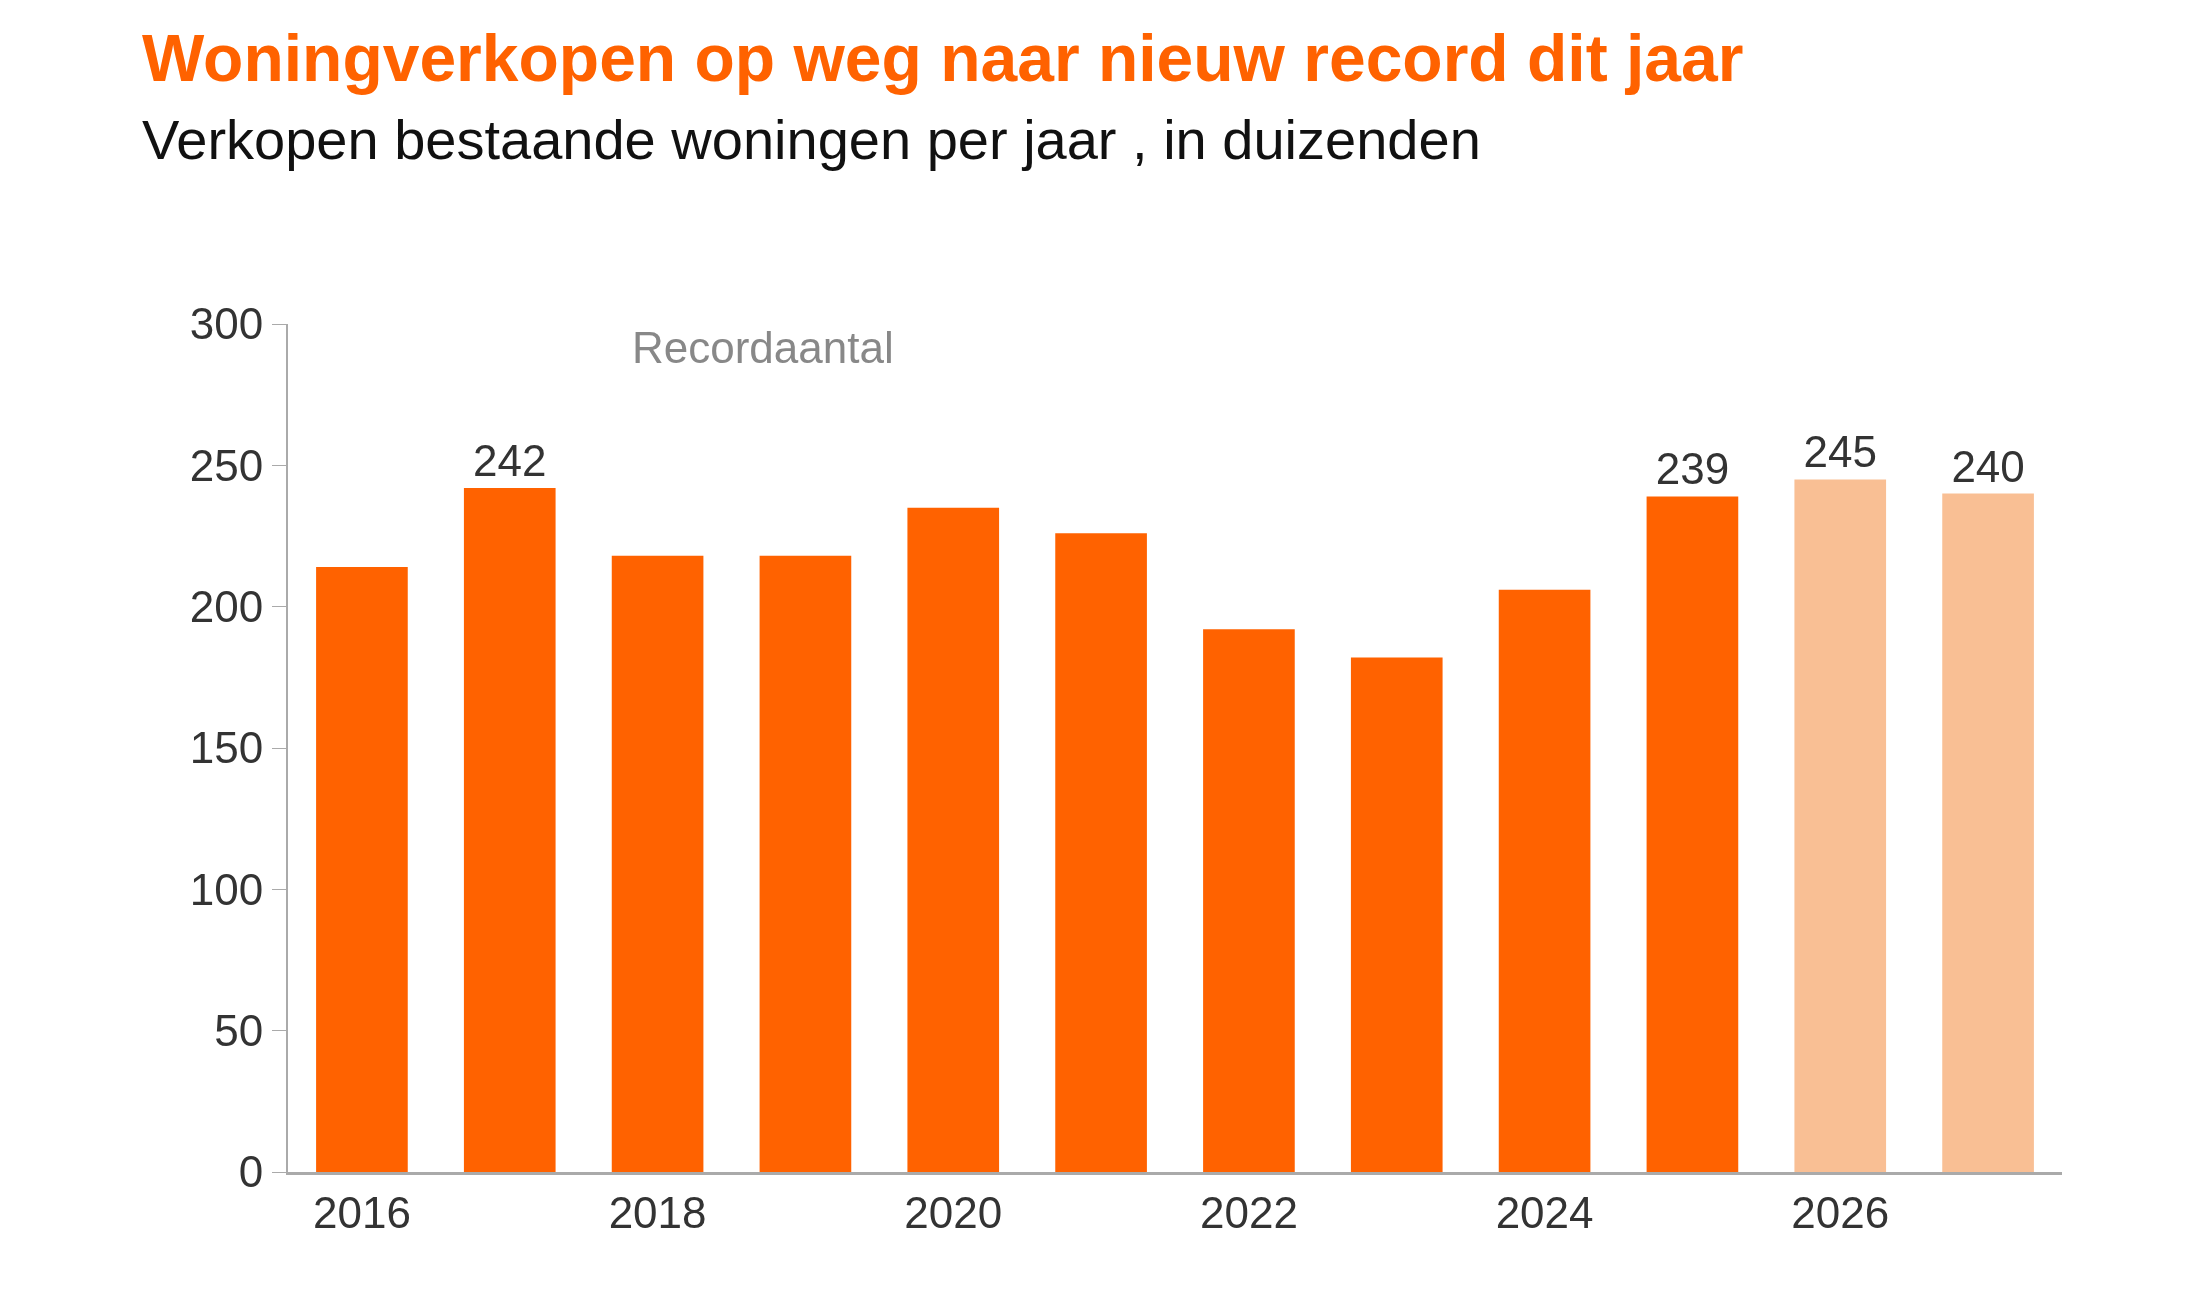  What do you see at coordinates (1692, 469) in the screenshot?
I see `data-label: 239` at bounding box center [1692, 469].